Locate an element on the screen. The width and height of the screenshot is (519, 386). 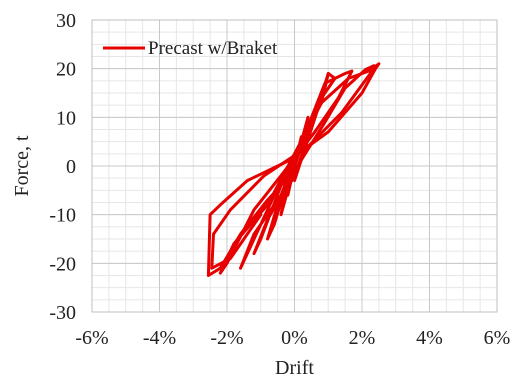
y-tick-label: 10 is located at coordinates (66, 118).